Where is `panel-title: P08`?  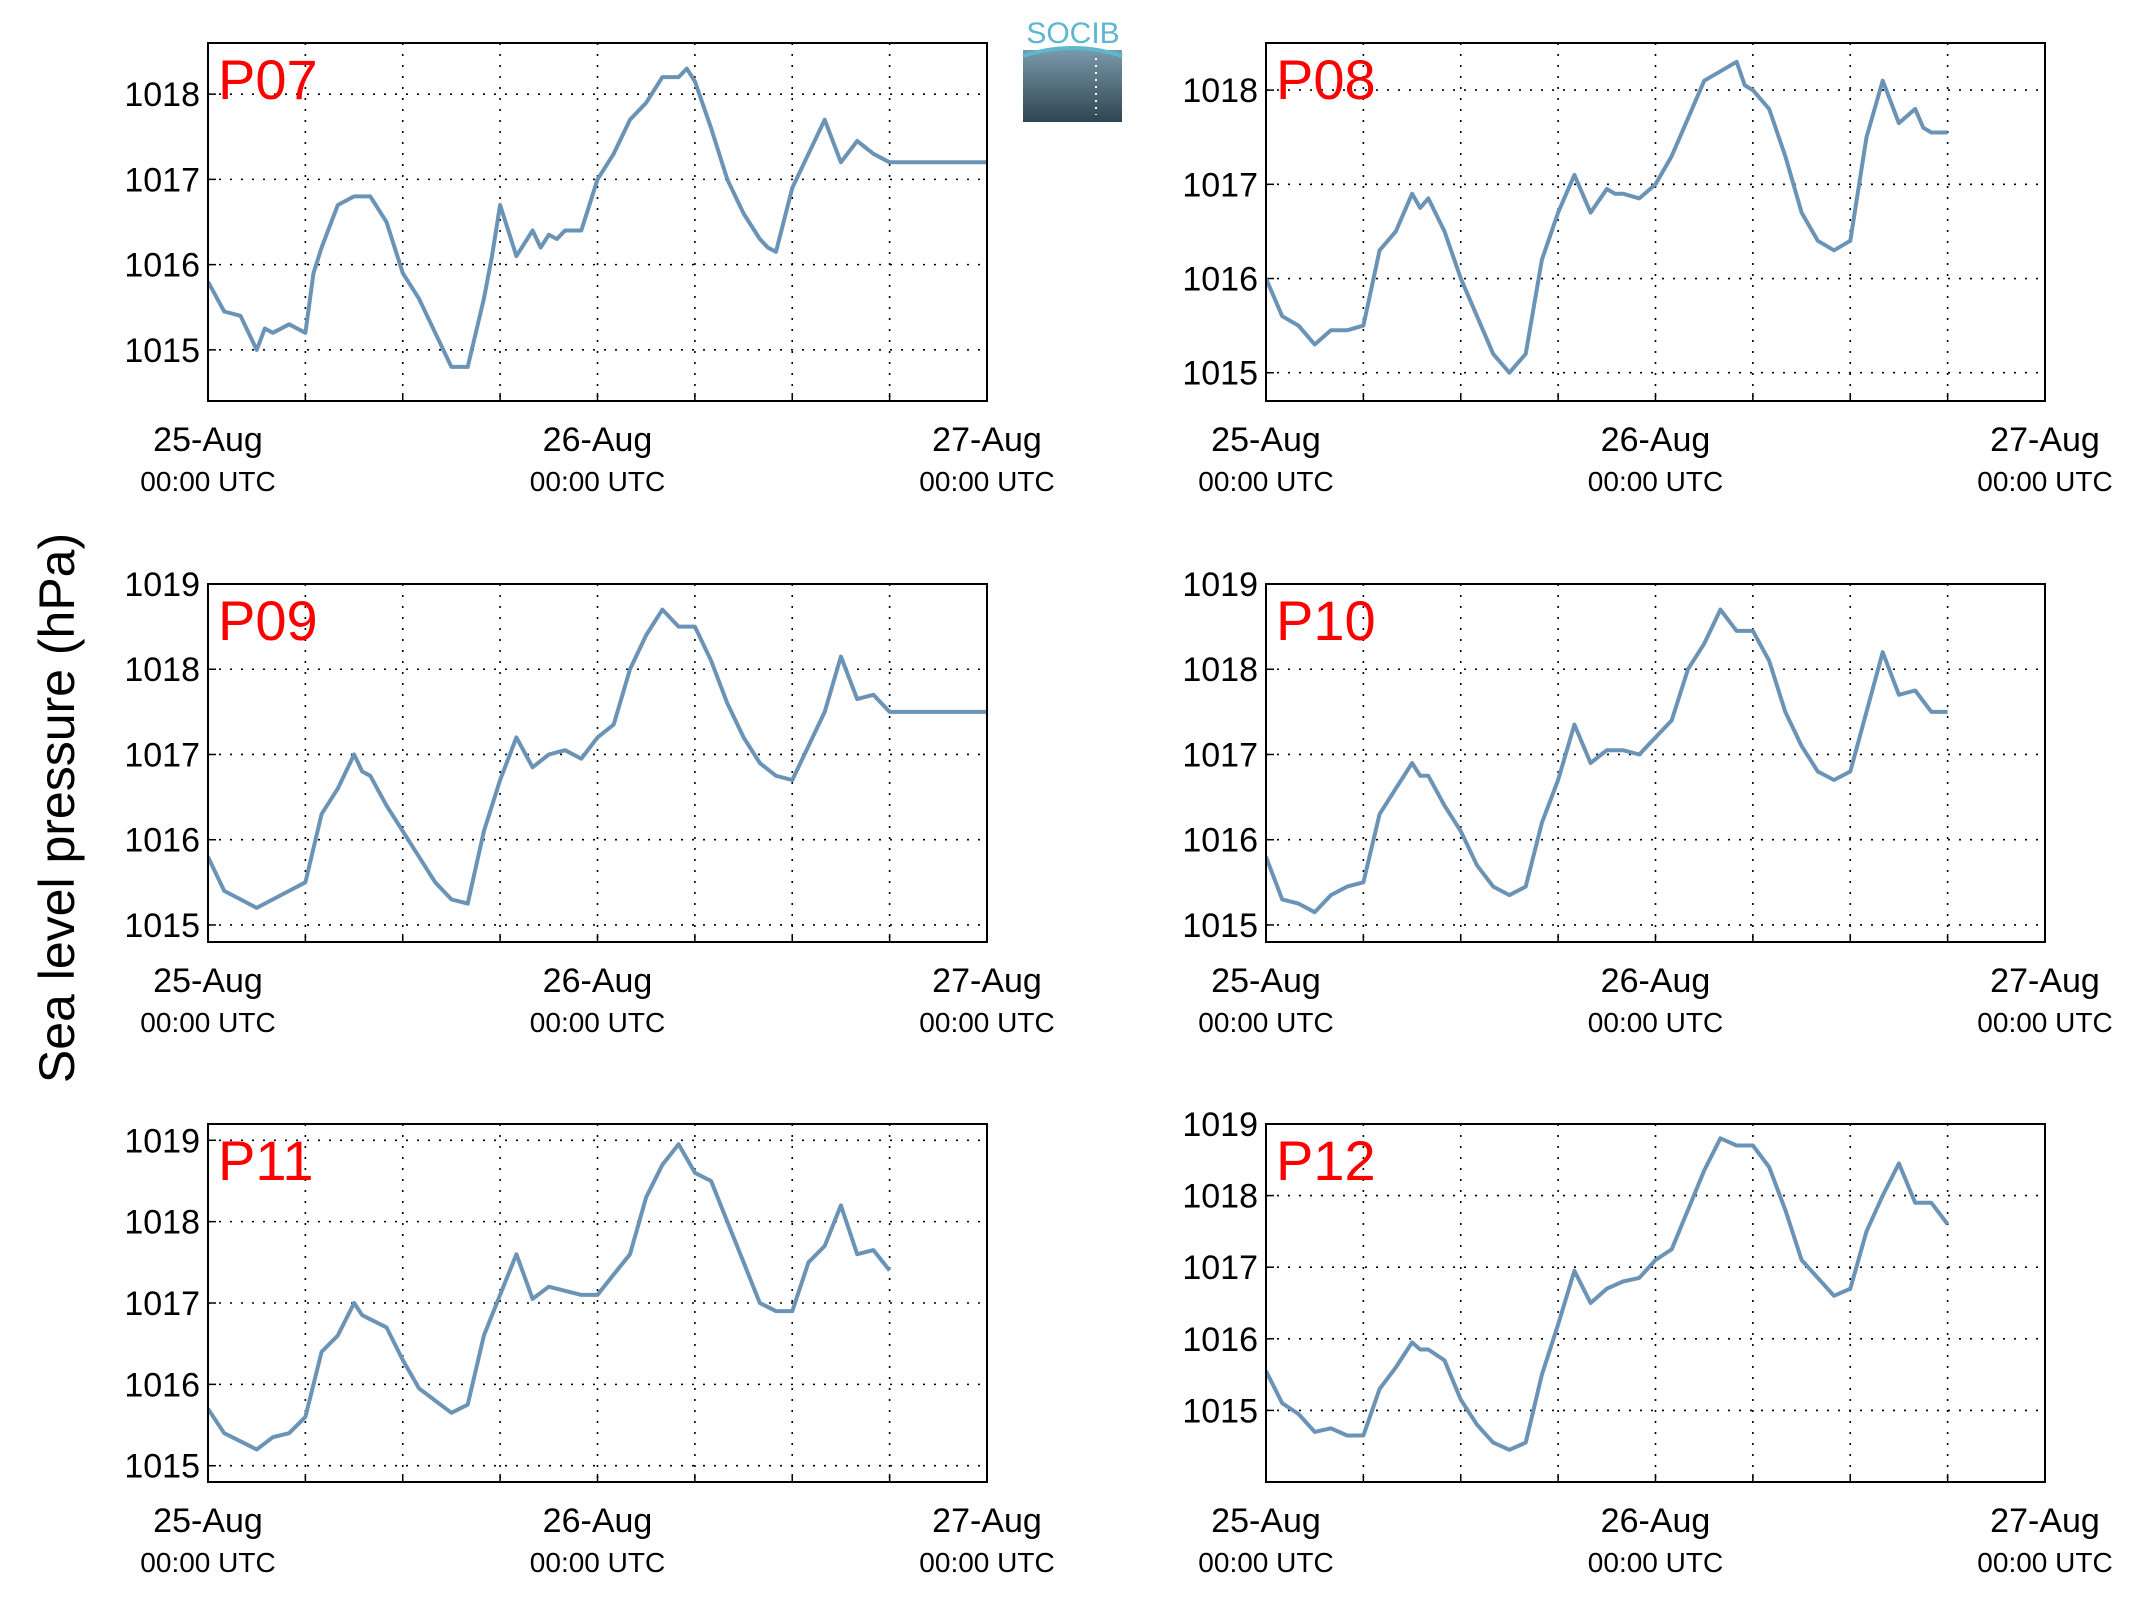
panel-title: P08 is located at coordinates (1326, 79).